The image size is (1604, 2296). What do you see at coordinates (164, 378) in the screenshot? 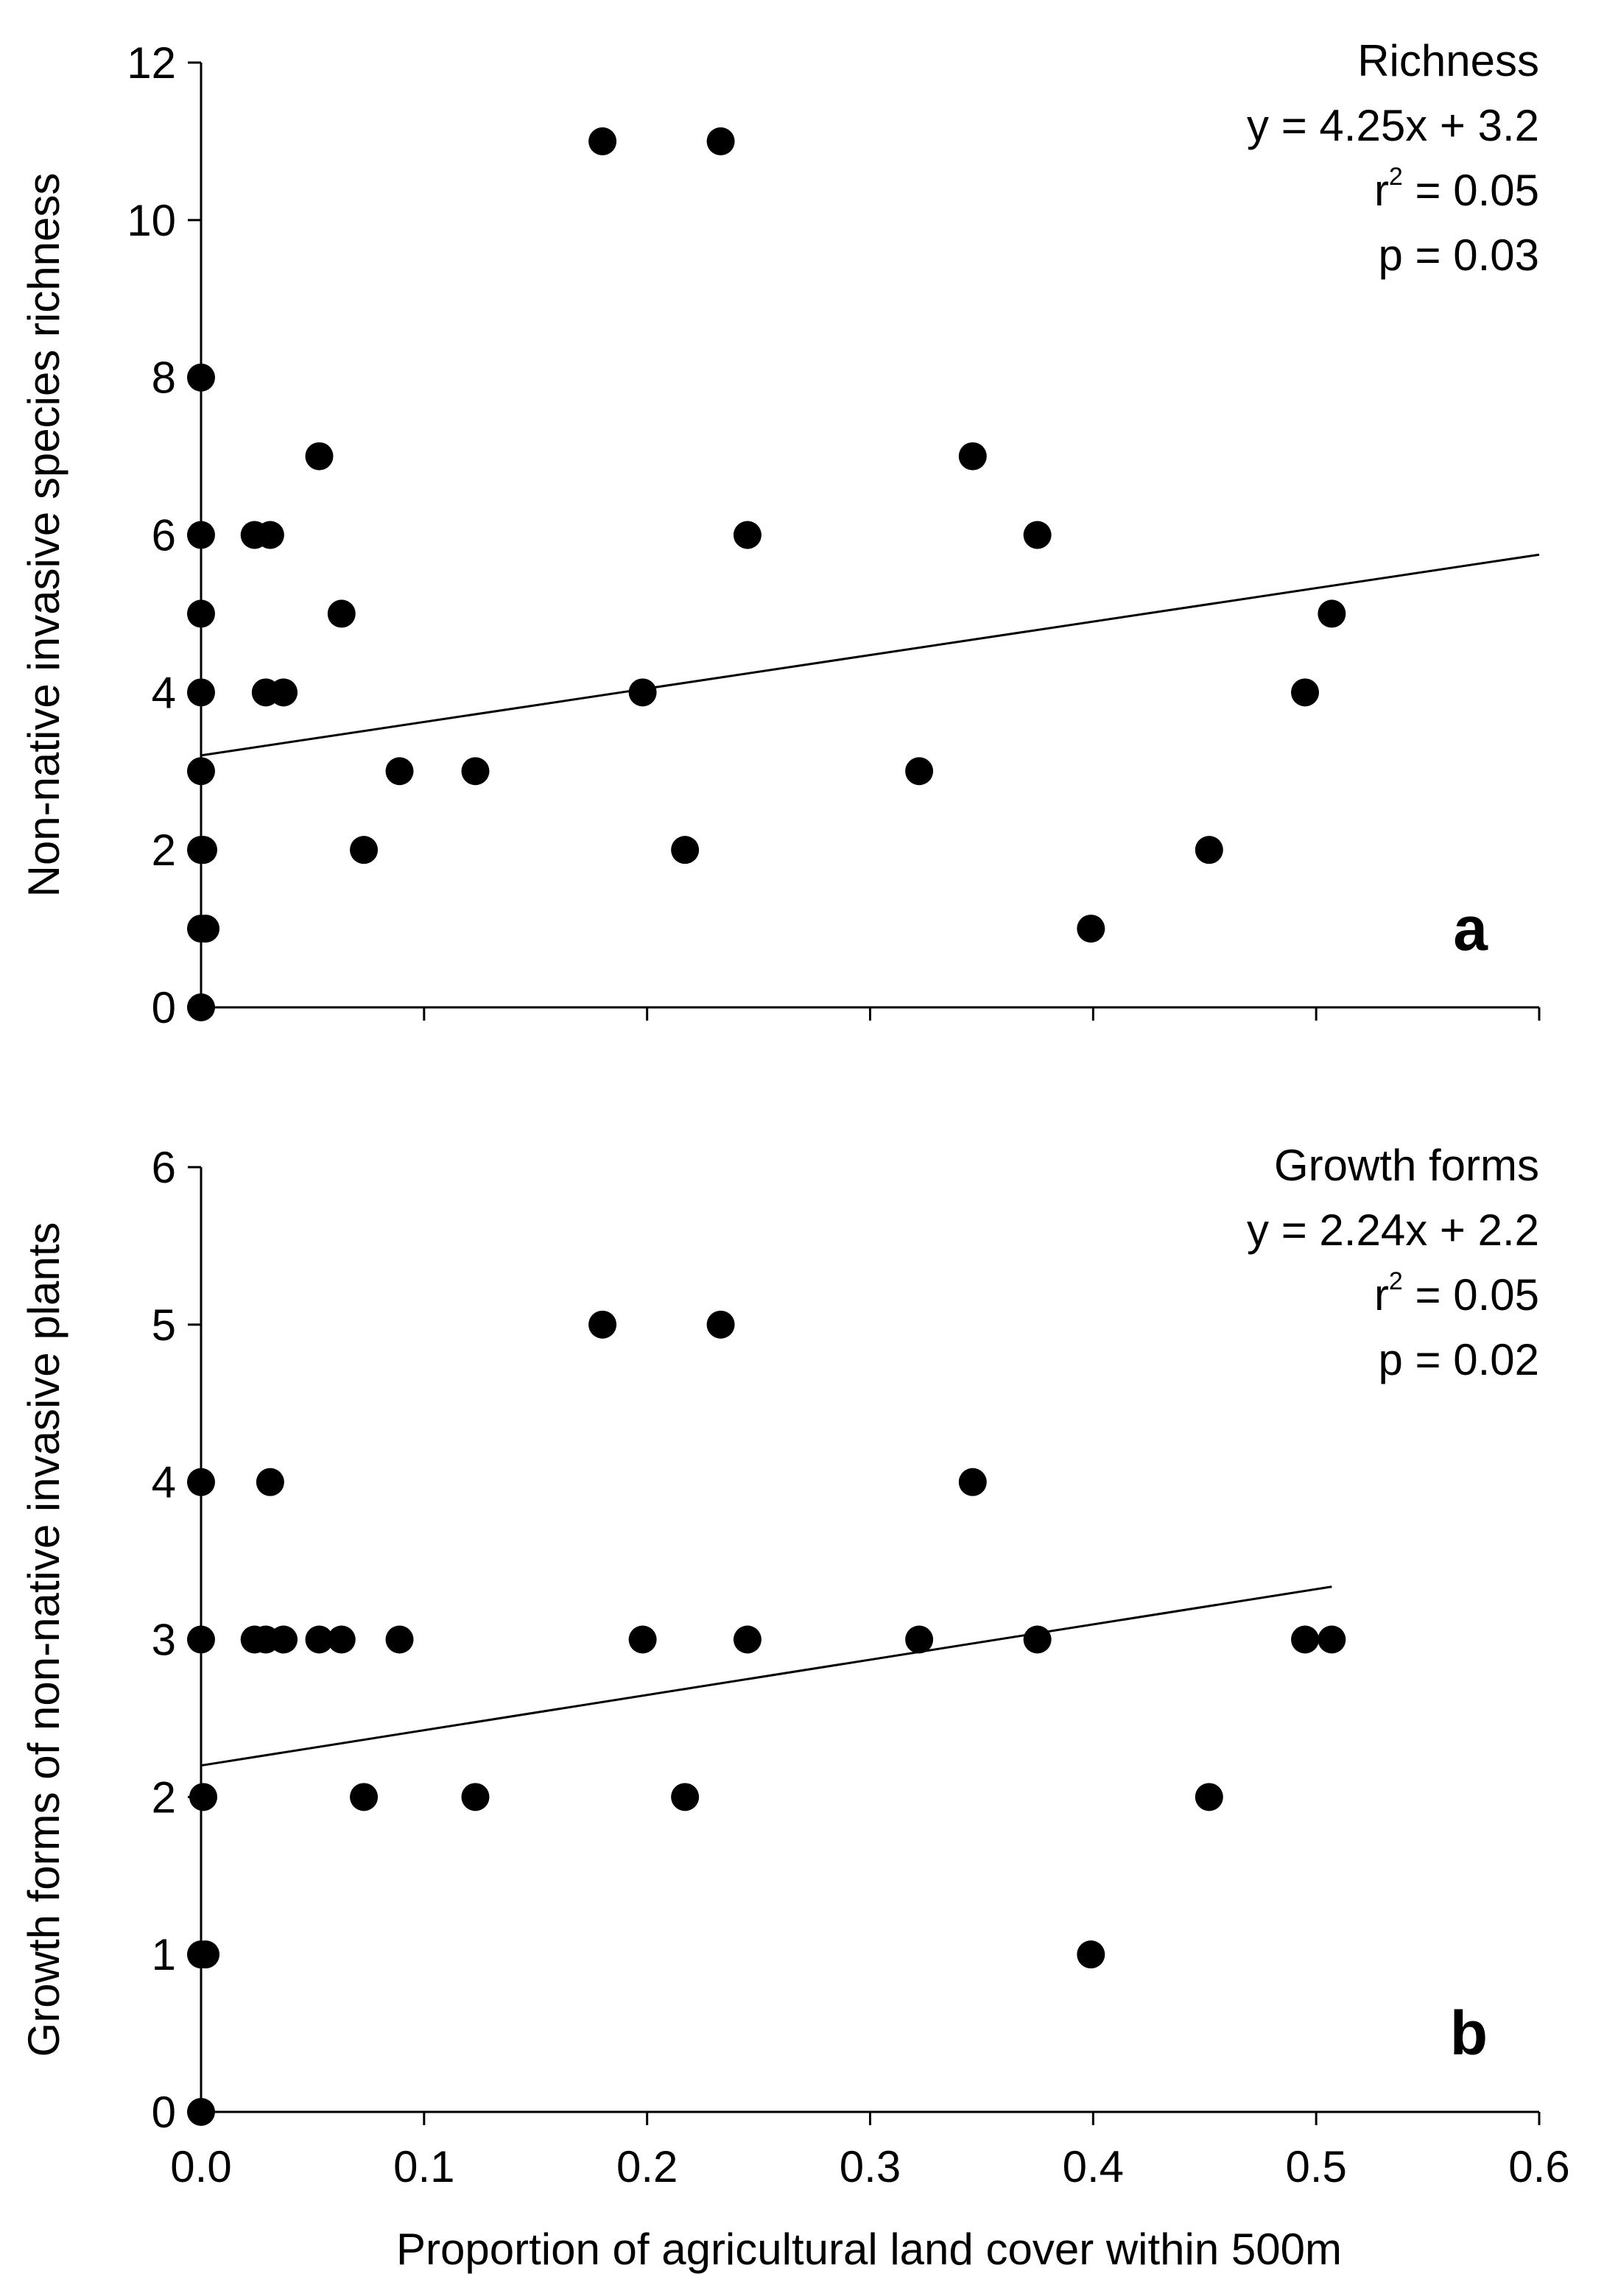
I see `y-tick-label: 8` at bounding box center [164, 378].